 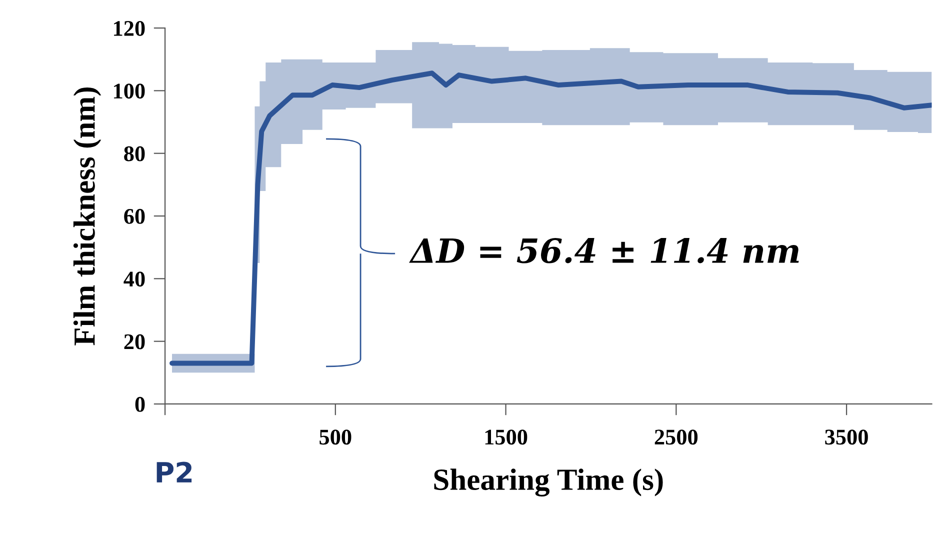 What do you see at coordinates (129, 28) in the screenshot?
I see `y-tick-label: 120` at bounding box center [129, 28].